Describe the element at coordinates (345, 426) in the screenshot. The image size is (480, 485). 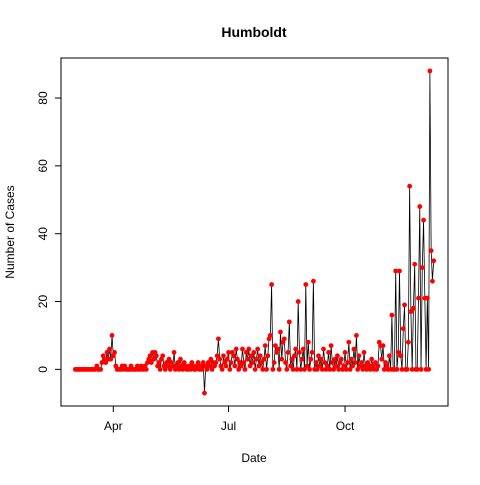
I see `x-tick-label: Oct` at that location.